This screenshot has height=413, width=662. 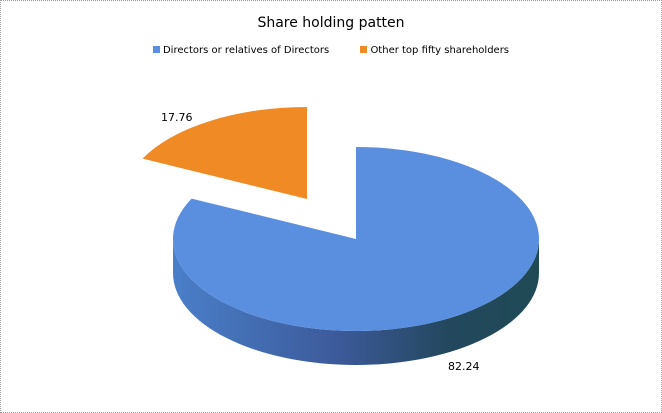 What do you see at coordinates (177, 117) in the screenshot?
I see `data-label-others: 17.76` at bounding box center [177, 117].